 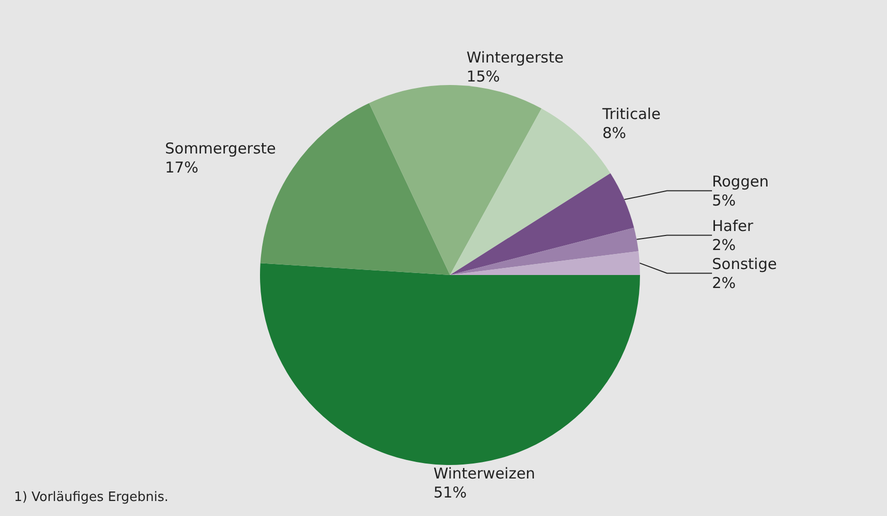 What do you see at coordinates (515, 57) in the screenshot?
I see `slice-label: Wintergerste` at bounding box center [515, 57].